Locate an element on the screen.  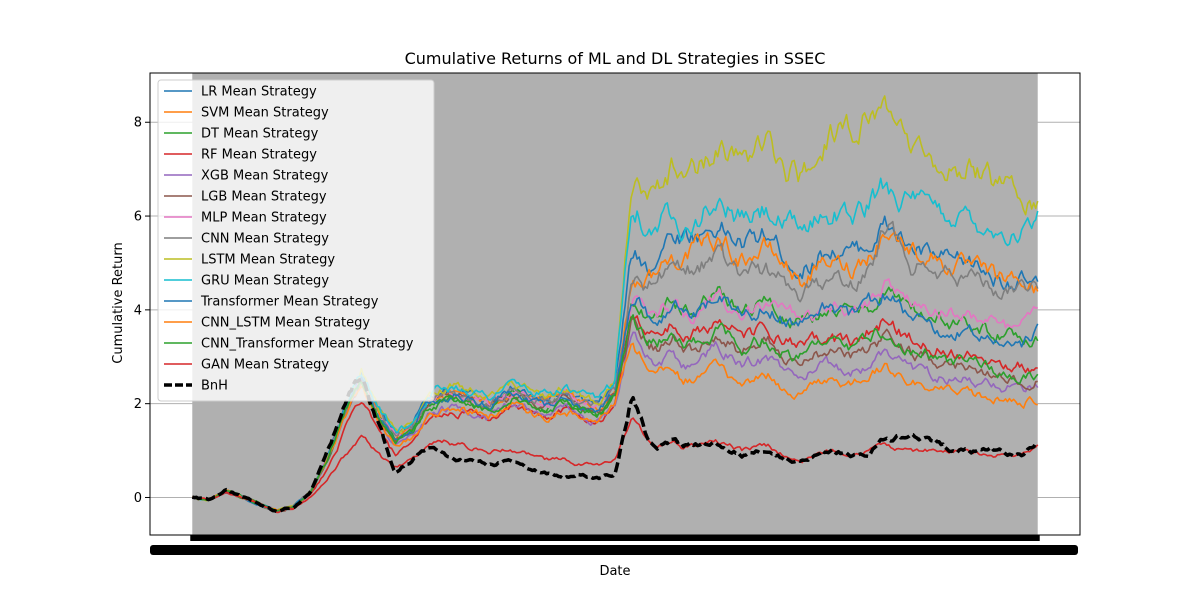
legend-entry: SVM Mean Strategy is located at coordinates (265, 113).